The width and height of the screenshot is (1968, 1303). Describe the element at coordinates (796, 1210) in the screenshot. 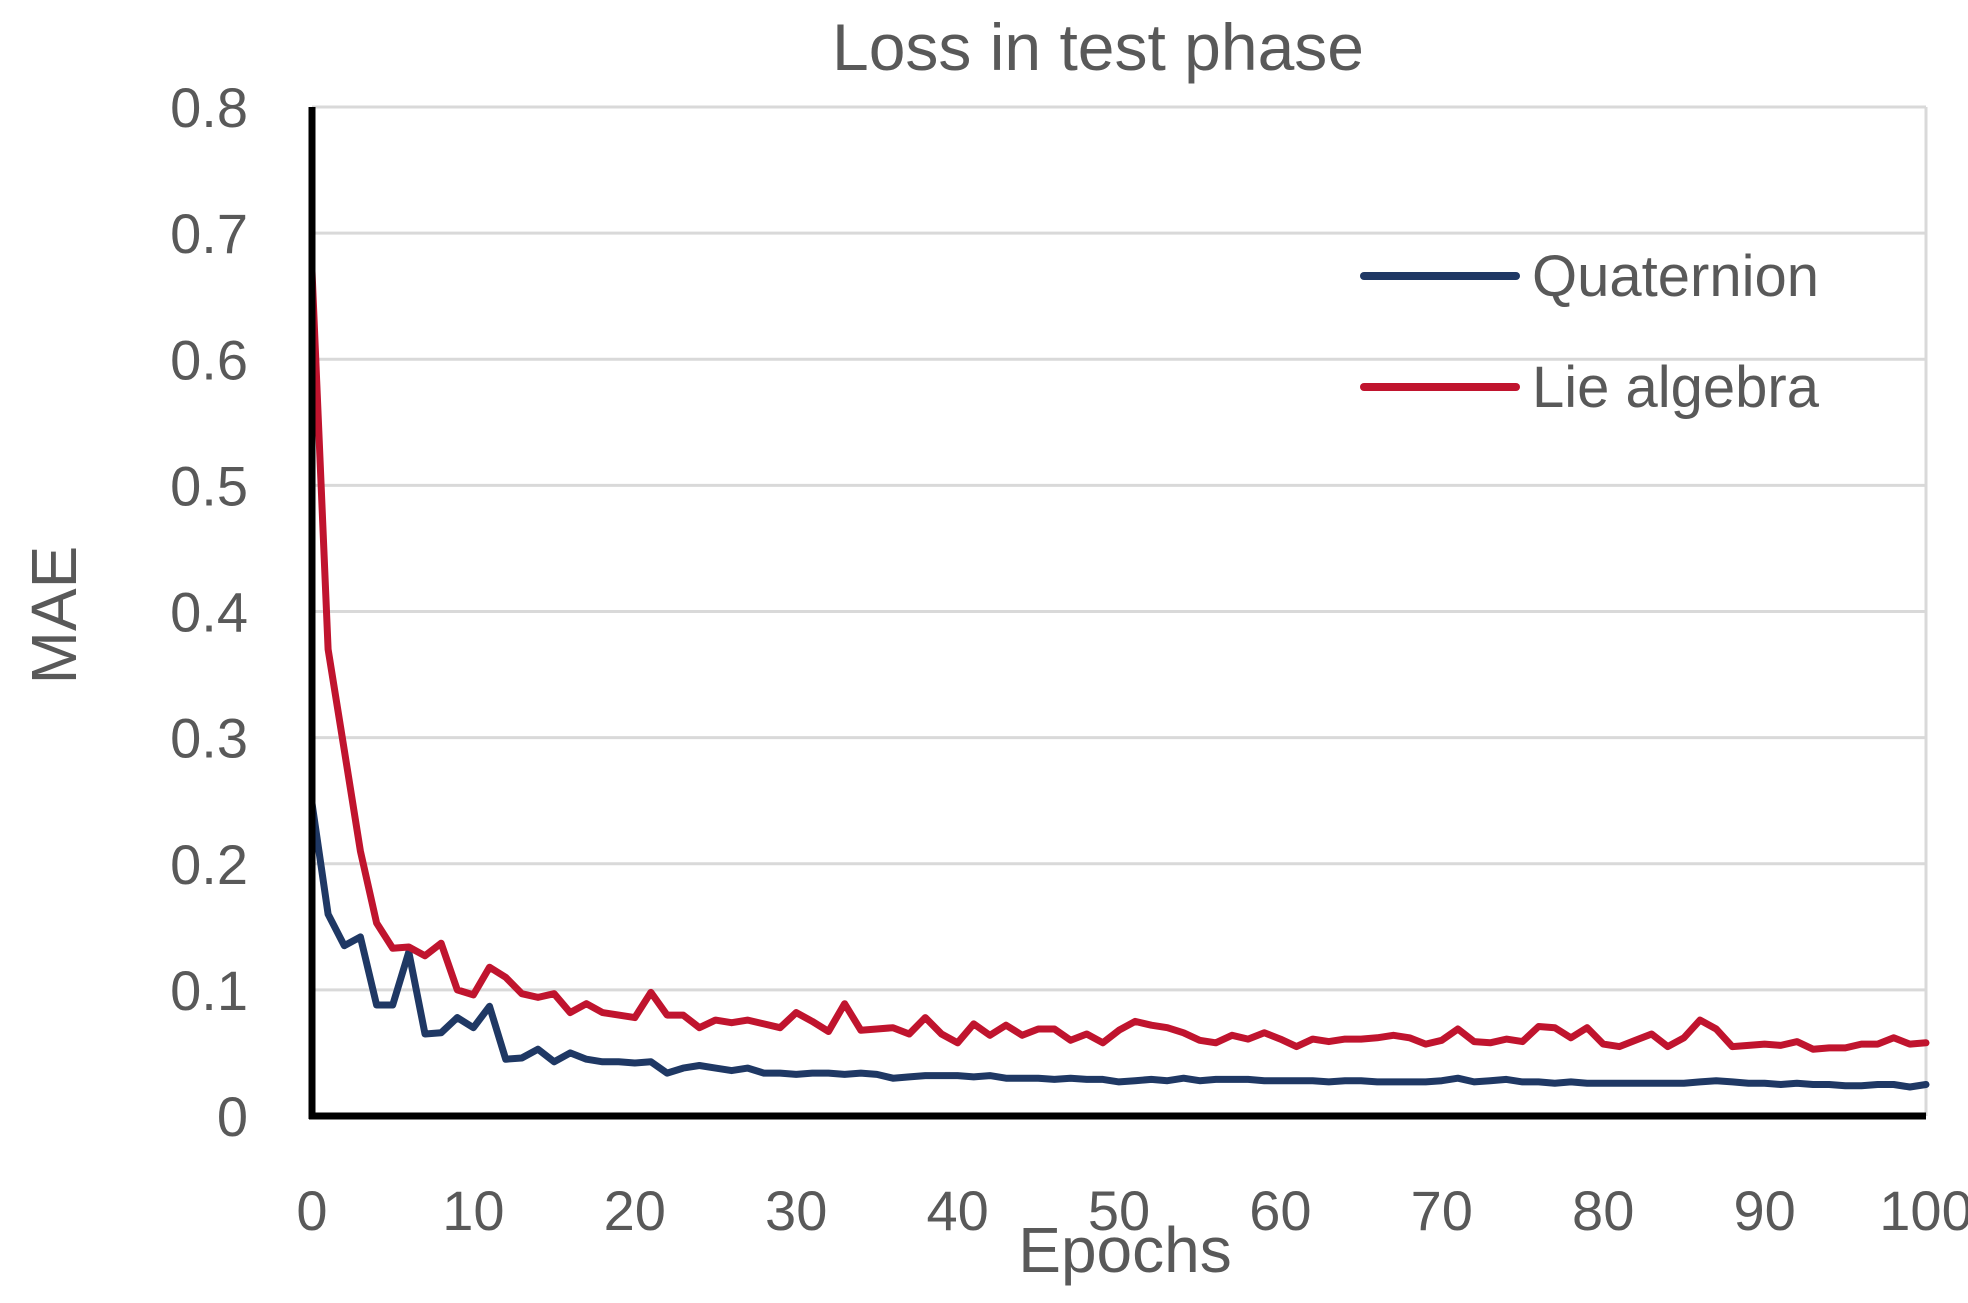

I see `x-tick-label: 30` at that location.